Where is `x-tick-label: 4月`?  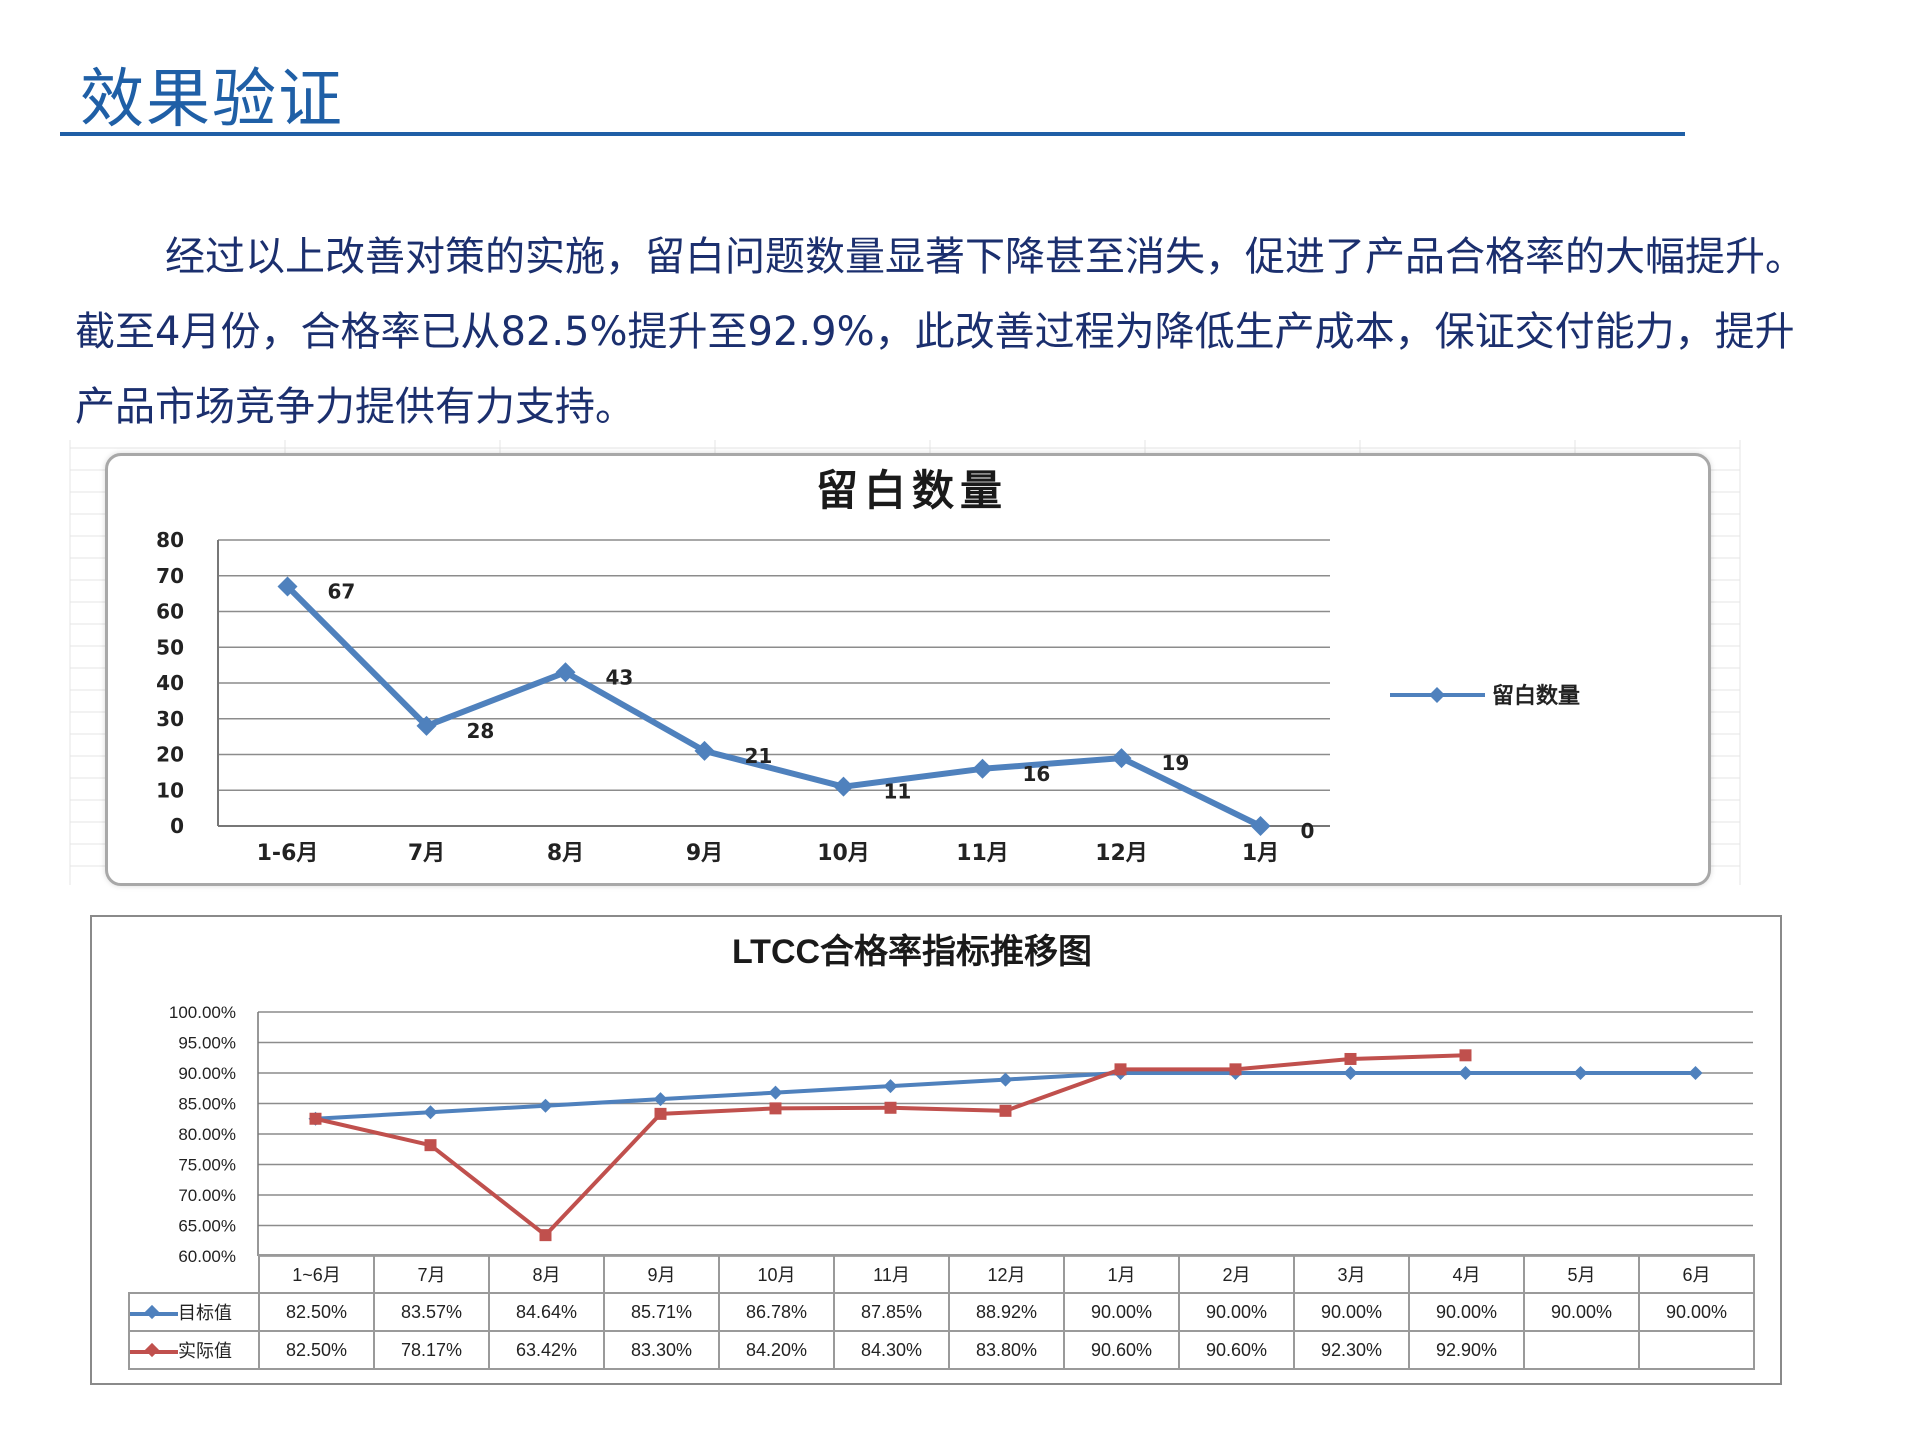 x-tick-label: 4月 is located at coordinates (1466, 1274).